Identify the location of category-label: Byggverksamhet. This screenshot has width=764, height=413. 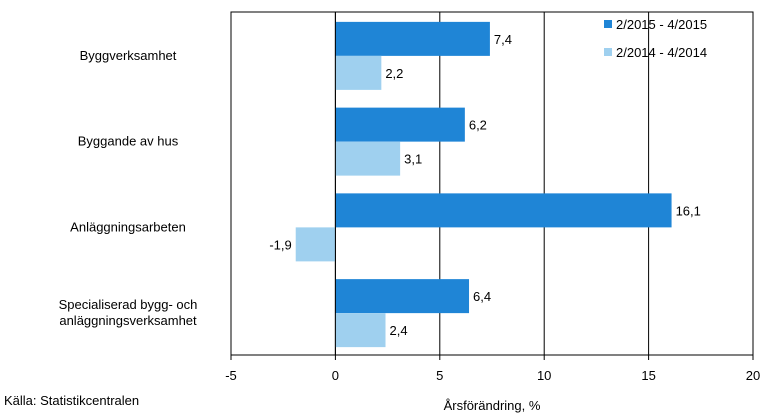
(128, 55).